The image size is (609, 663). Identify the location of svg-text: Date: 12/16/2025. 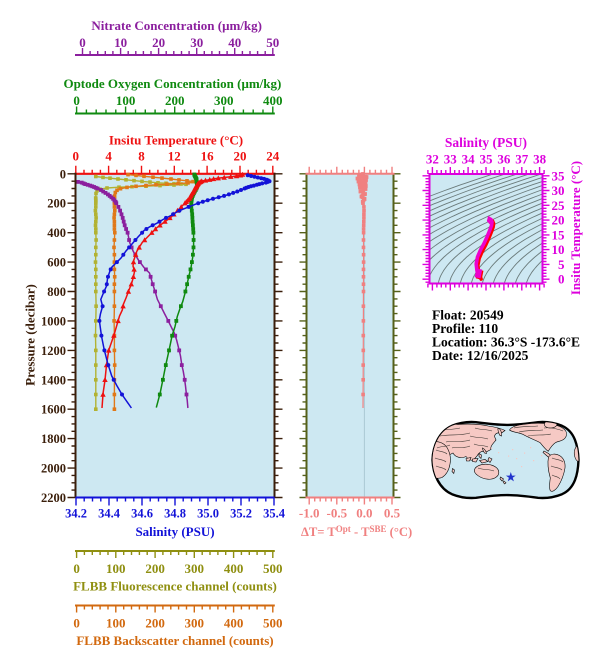
(480, 355).